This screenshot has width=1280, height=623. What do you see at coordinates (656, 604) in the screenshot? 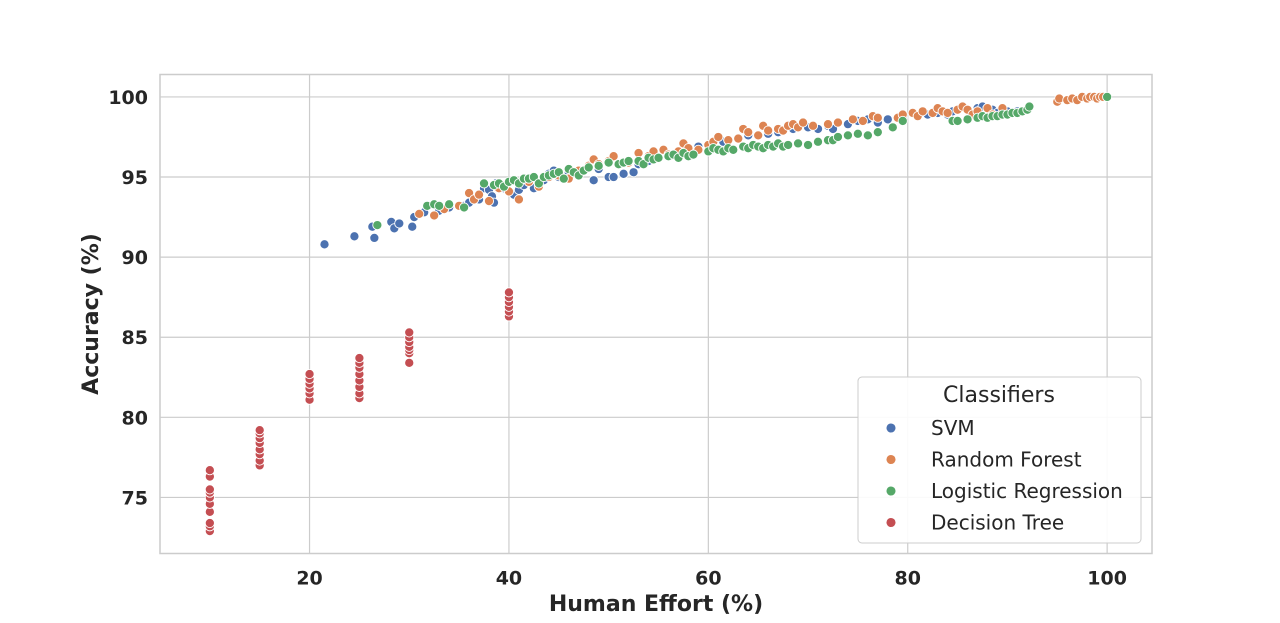
I see `x-axis-label: Human Effort (%)` at bounding box center [656, 604].